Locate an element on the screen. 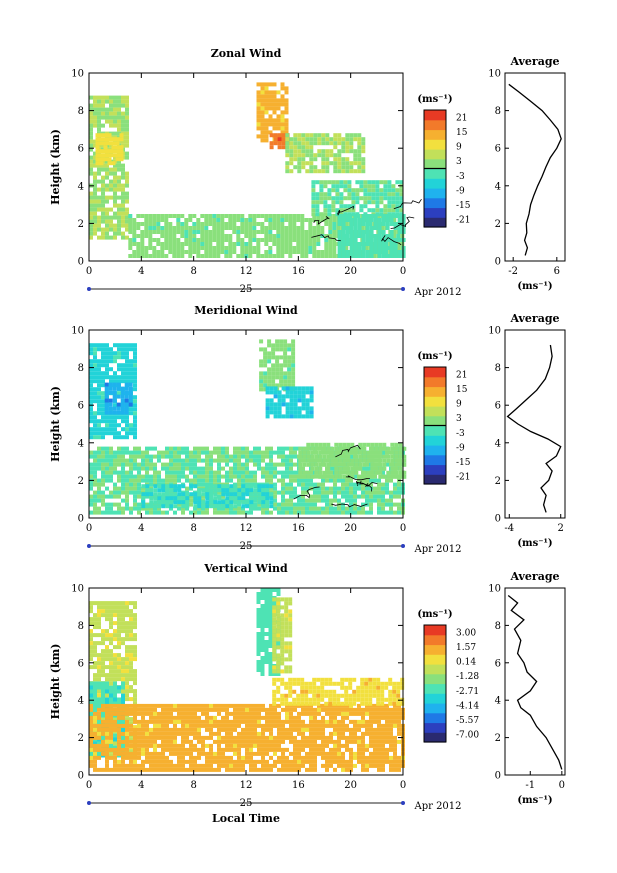 The height and width of the screenshot is (873, 617). colorbar-tick-label: 3 is located at coordinates (459, 419).